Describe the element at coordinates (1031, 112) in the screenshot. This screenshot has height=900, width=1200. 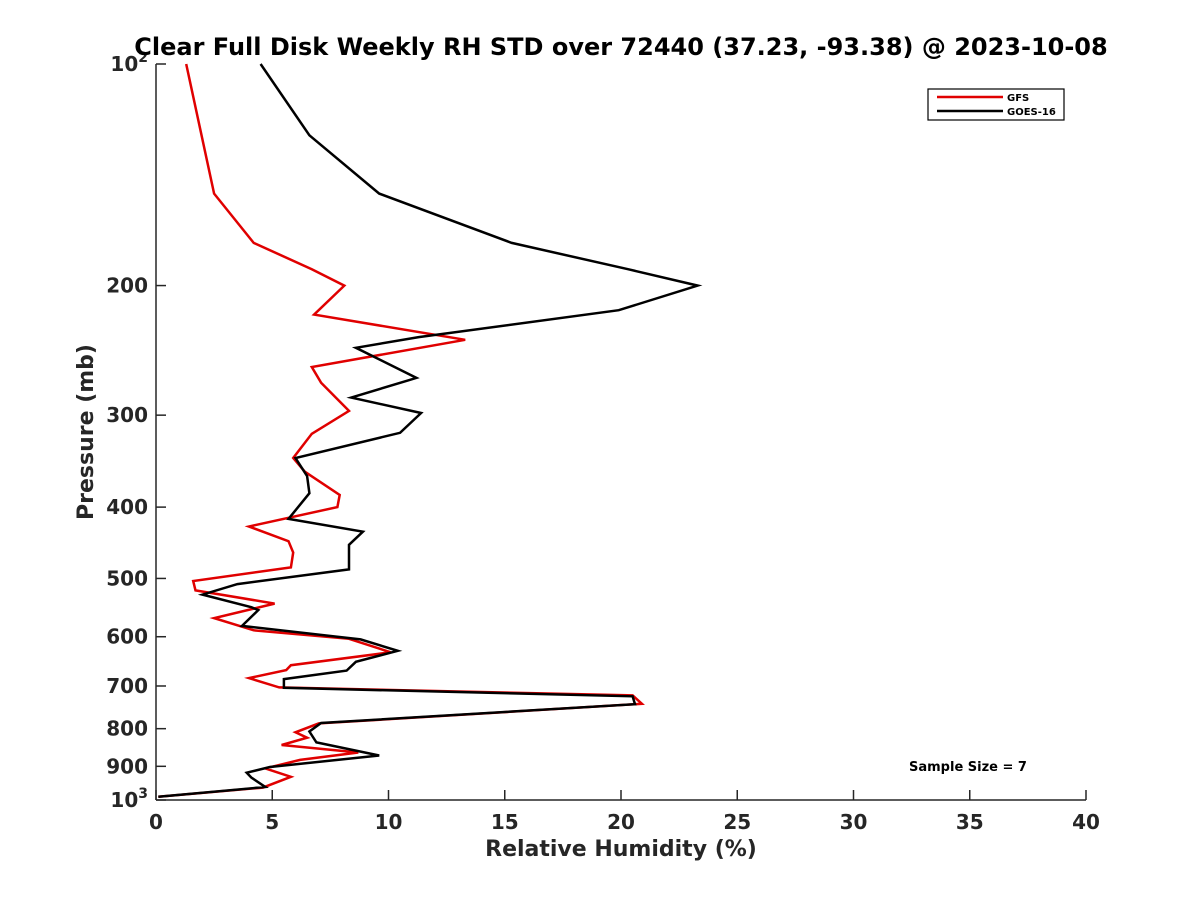
I see `legend-label-goes16: GOES-16` at that location.